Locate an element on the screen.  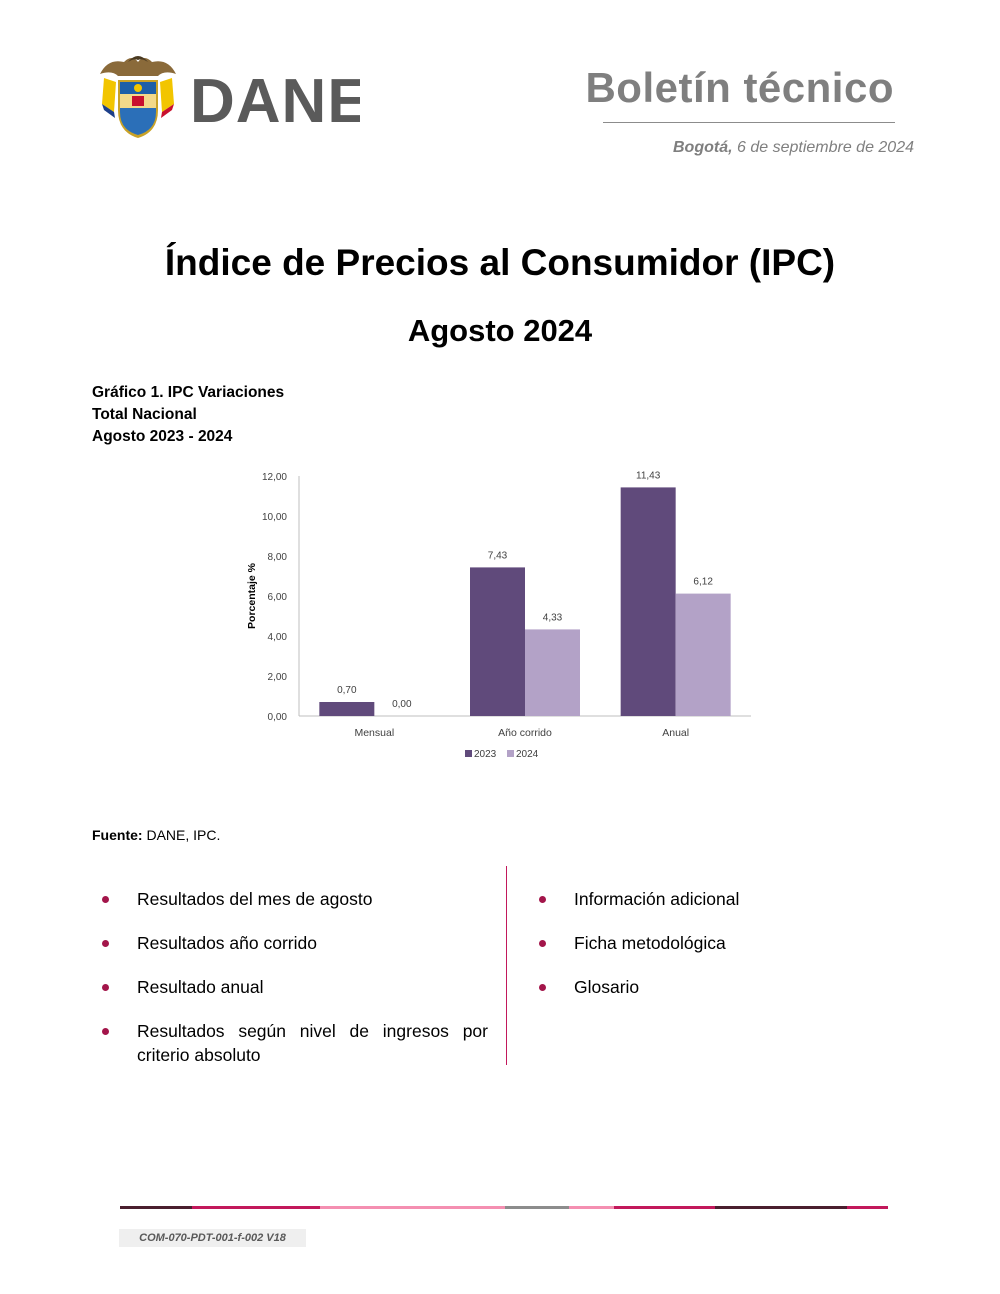
legend-swatch-2023 is located at coordinates (468, 753).